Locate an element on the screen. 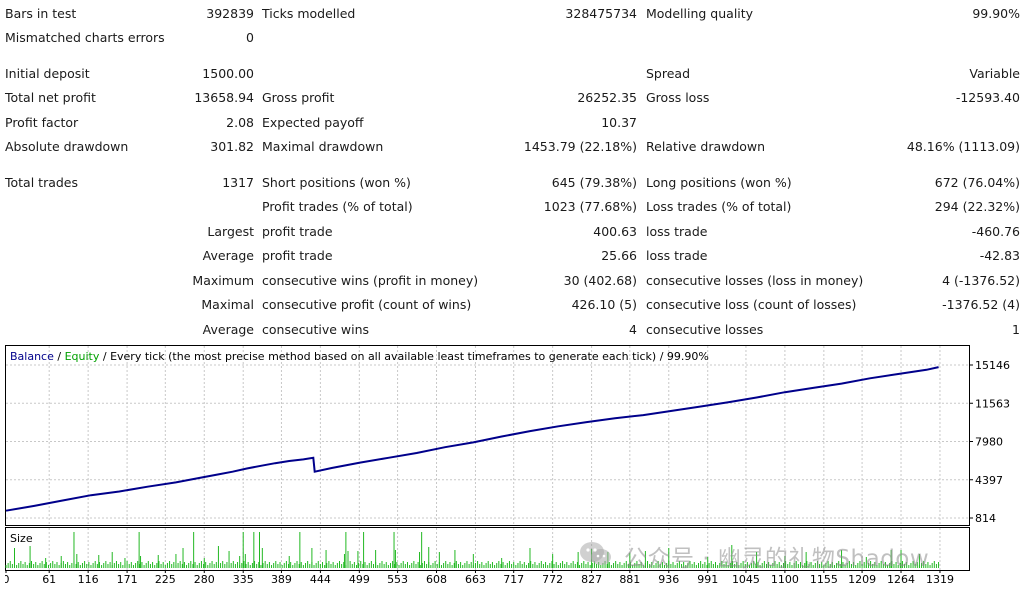 The width and height of the screenshot is (1028, 593). x-tick-label: 116 is located at coordinates (88, 579).